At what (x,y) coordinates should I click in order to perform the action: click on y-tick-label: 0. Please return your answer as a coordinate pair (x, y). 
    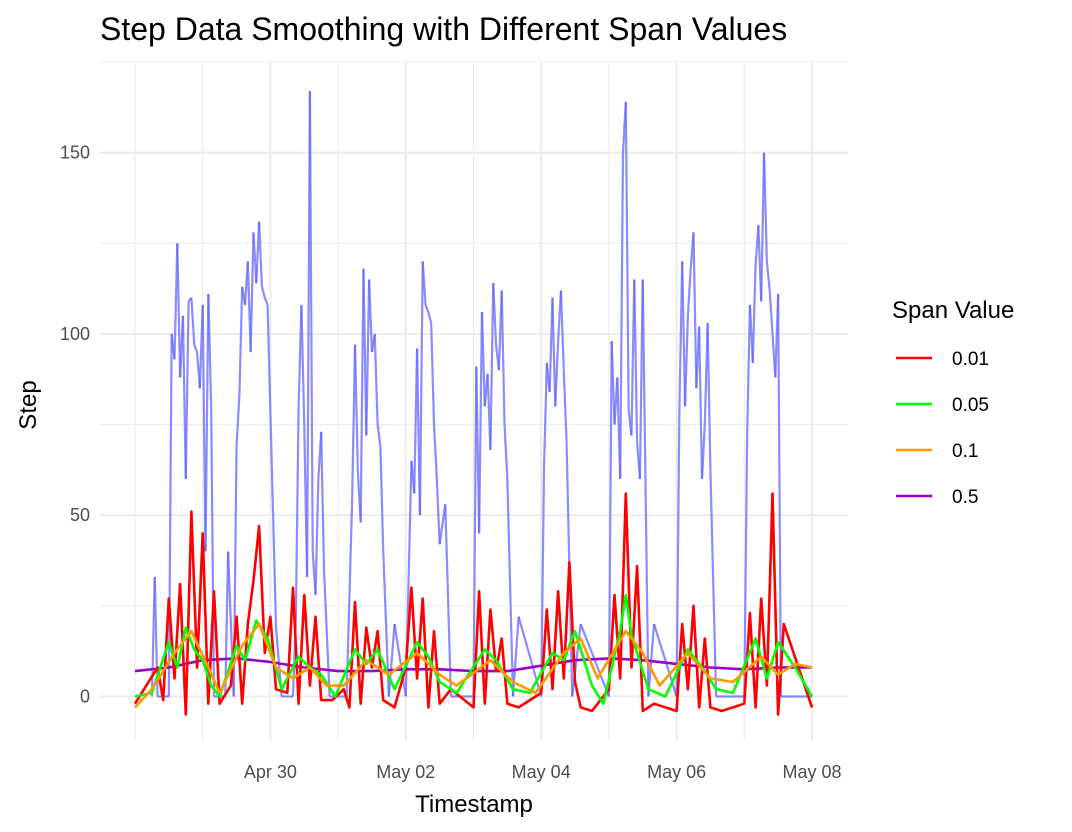
    Looking at the image, I should click on (85, 696).